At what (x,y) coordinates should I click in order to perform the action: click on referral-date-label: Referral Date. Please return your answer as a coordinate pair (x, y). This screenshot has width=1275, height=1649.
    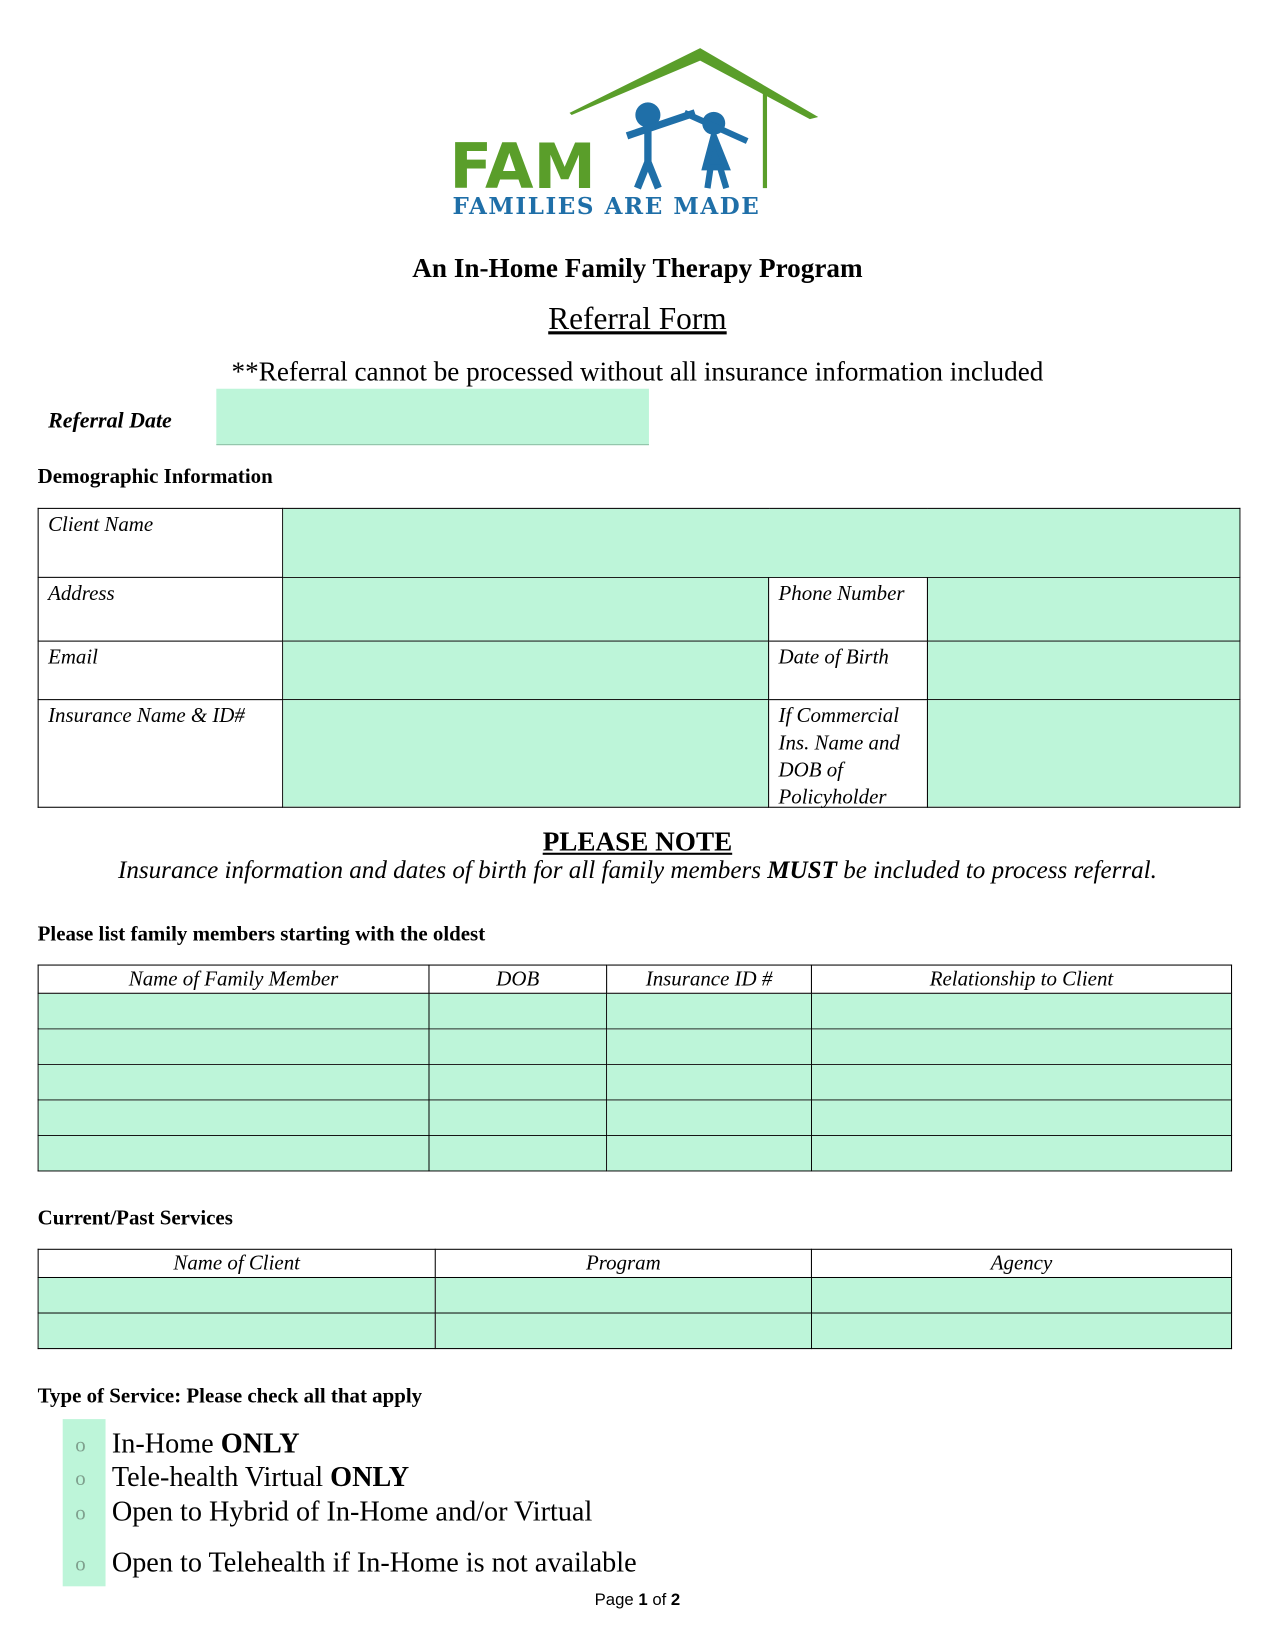
    Looking at the image, I should click on (110, 420).